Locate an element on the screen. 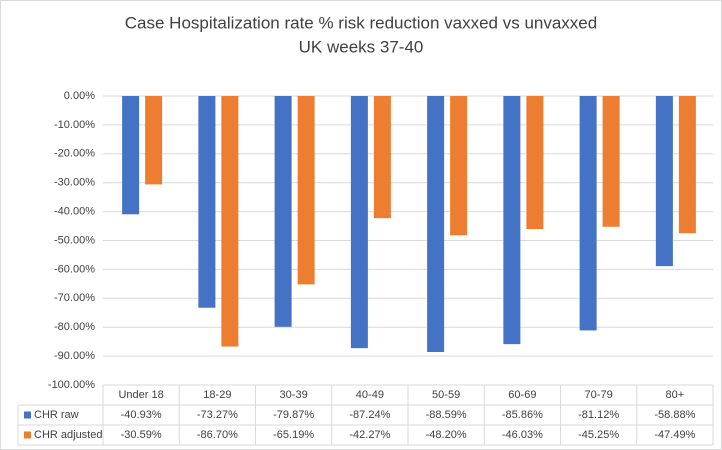 The height and width of the screenshot is (450, 722). table-value: -30.59% is located at coordinates (141, 435).